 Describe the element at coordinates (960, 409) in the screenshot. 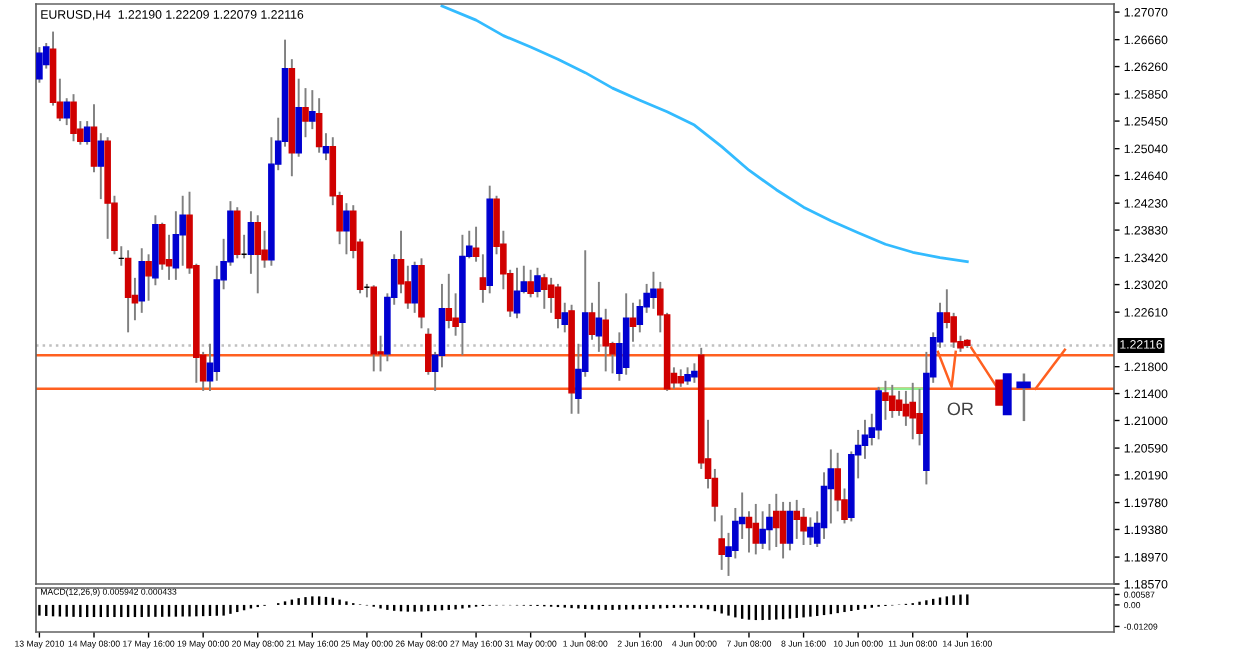

I see `annotation: OR` at that location.